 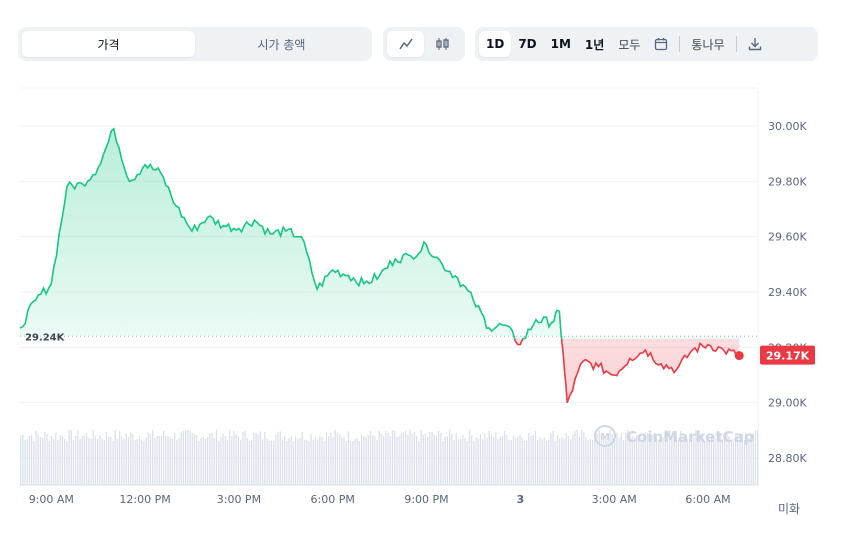 I want to click on log-scale-button: 통나무, so click(x=708, y=44).